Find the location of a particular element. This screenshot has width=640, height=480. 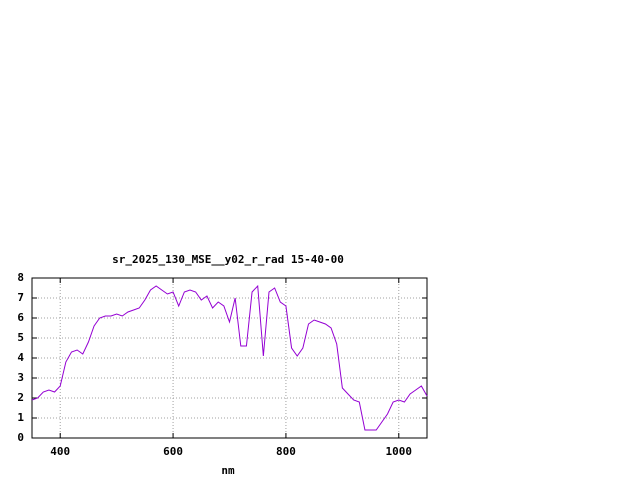

x-tick-label: 600 is located at coordinates (173, 451).